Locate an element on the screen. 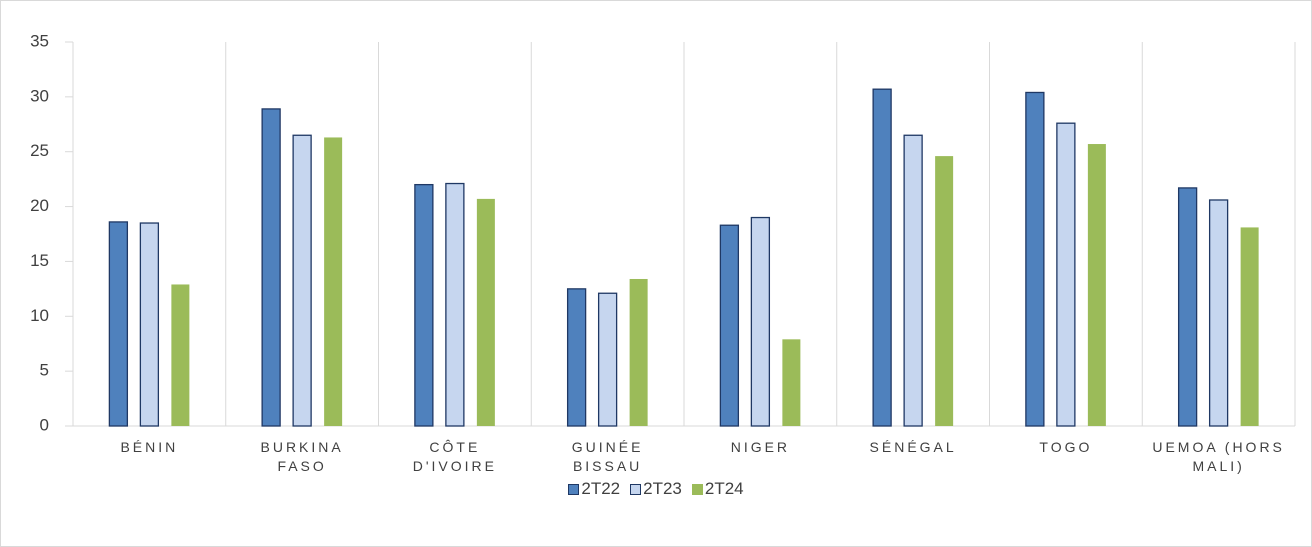 This screenshot has width=1312, height=547. y-tick-label: 0 is located at coordinates (44, 424).